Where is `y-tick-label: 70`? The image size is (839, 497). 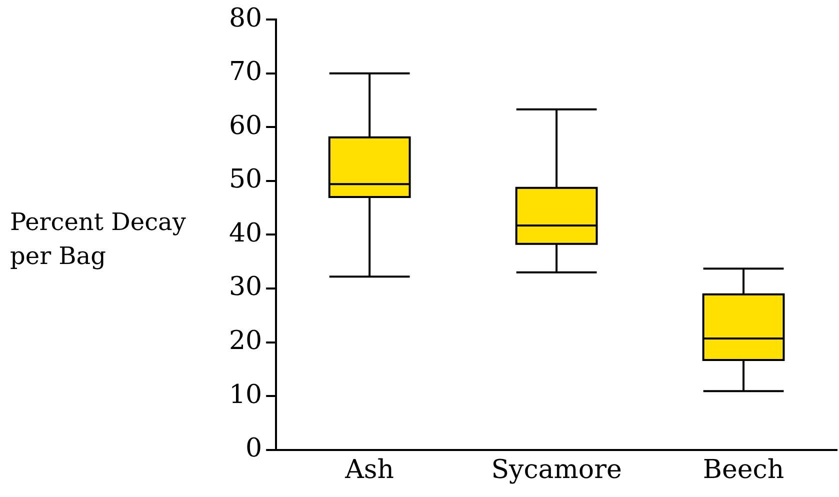 y-tick-label: 70 is located at coordinates (245, 72).